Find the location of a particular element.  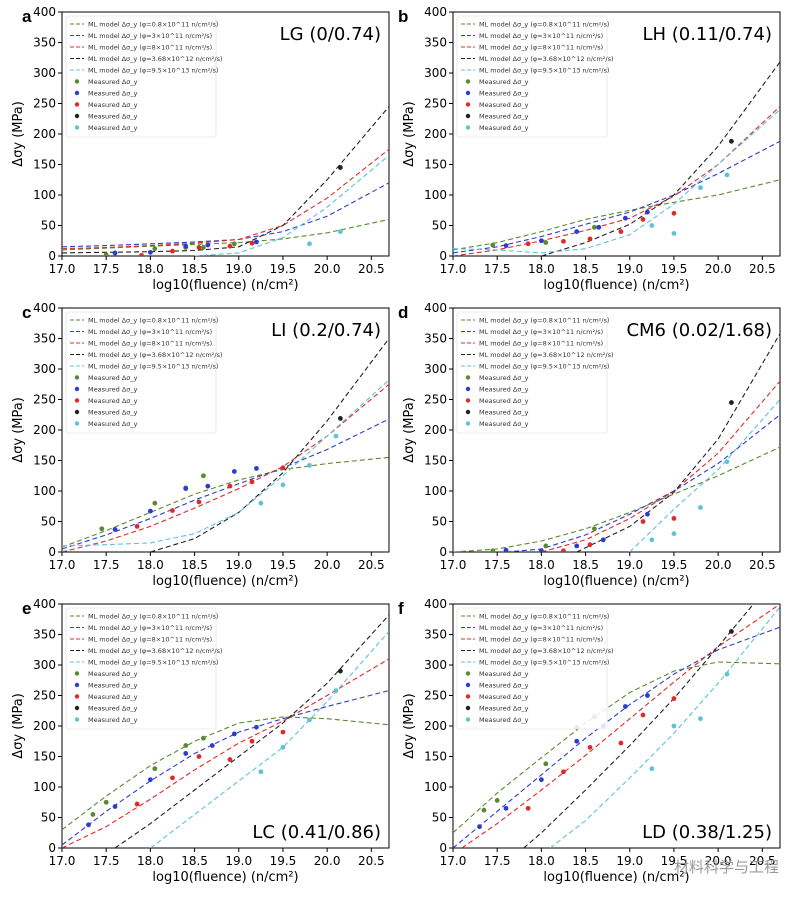

y-tick-label: 100 is located at coordinates (435, 787).